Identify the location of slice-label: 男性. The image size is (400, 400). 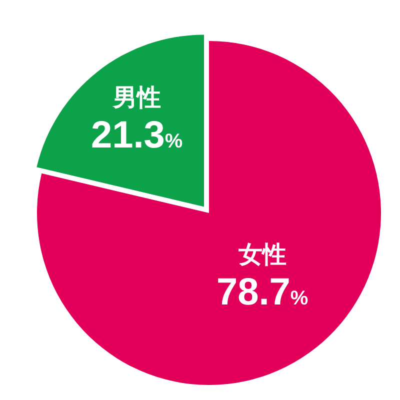
(136, 98).